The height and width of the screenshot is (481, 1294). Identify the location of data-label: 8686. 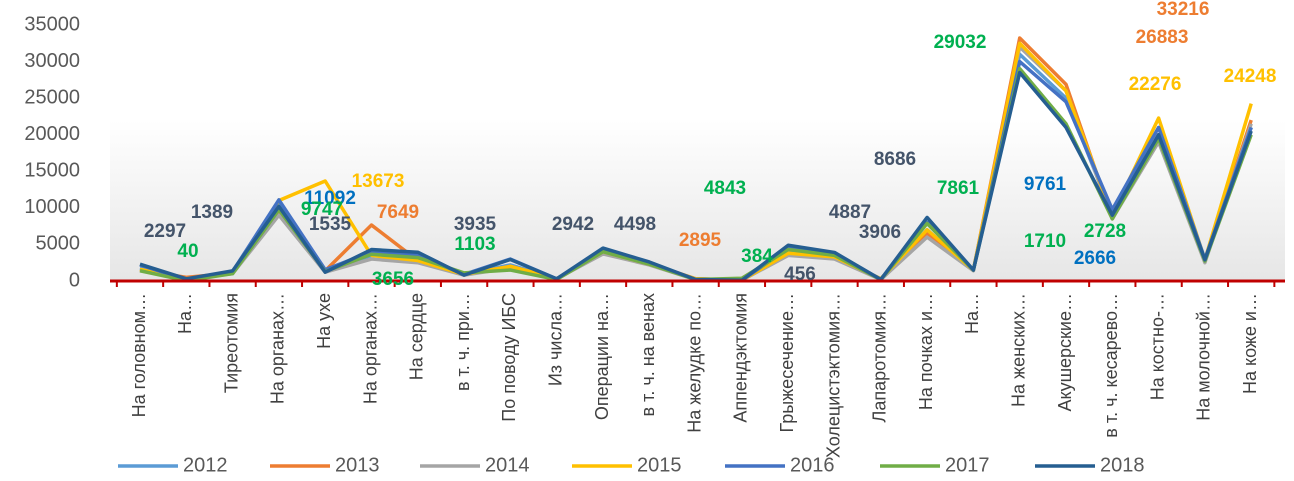
(895, 159).